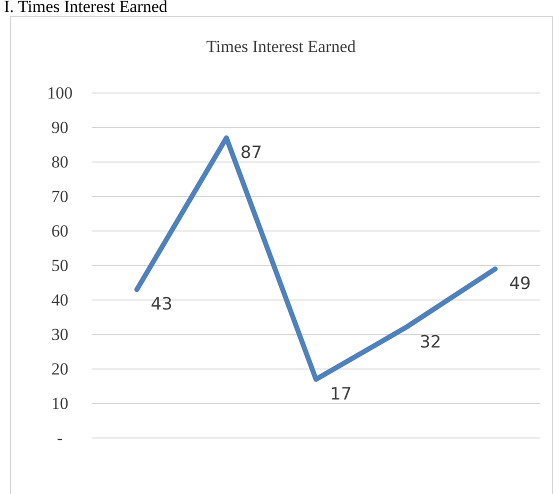 This screenshot has width=555, height=494. What do you see at coordinates (161, 304) in the screenshot?
I see `data-label: 43` at bounding box center [161, 304].